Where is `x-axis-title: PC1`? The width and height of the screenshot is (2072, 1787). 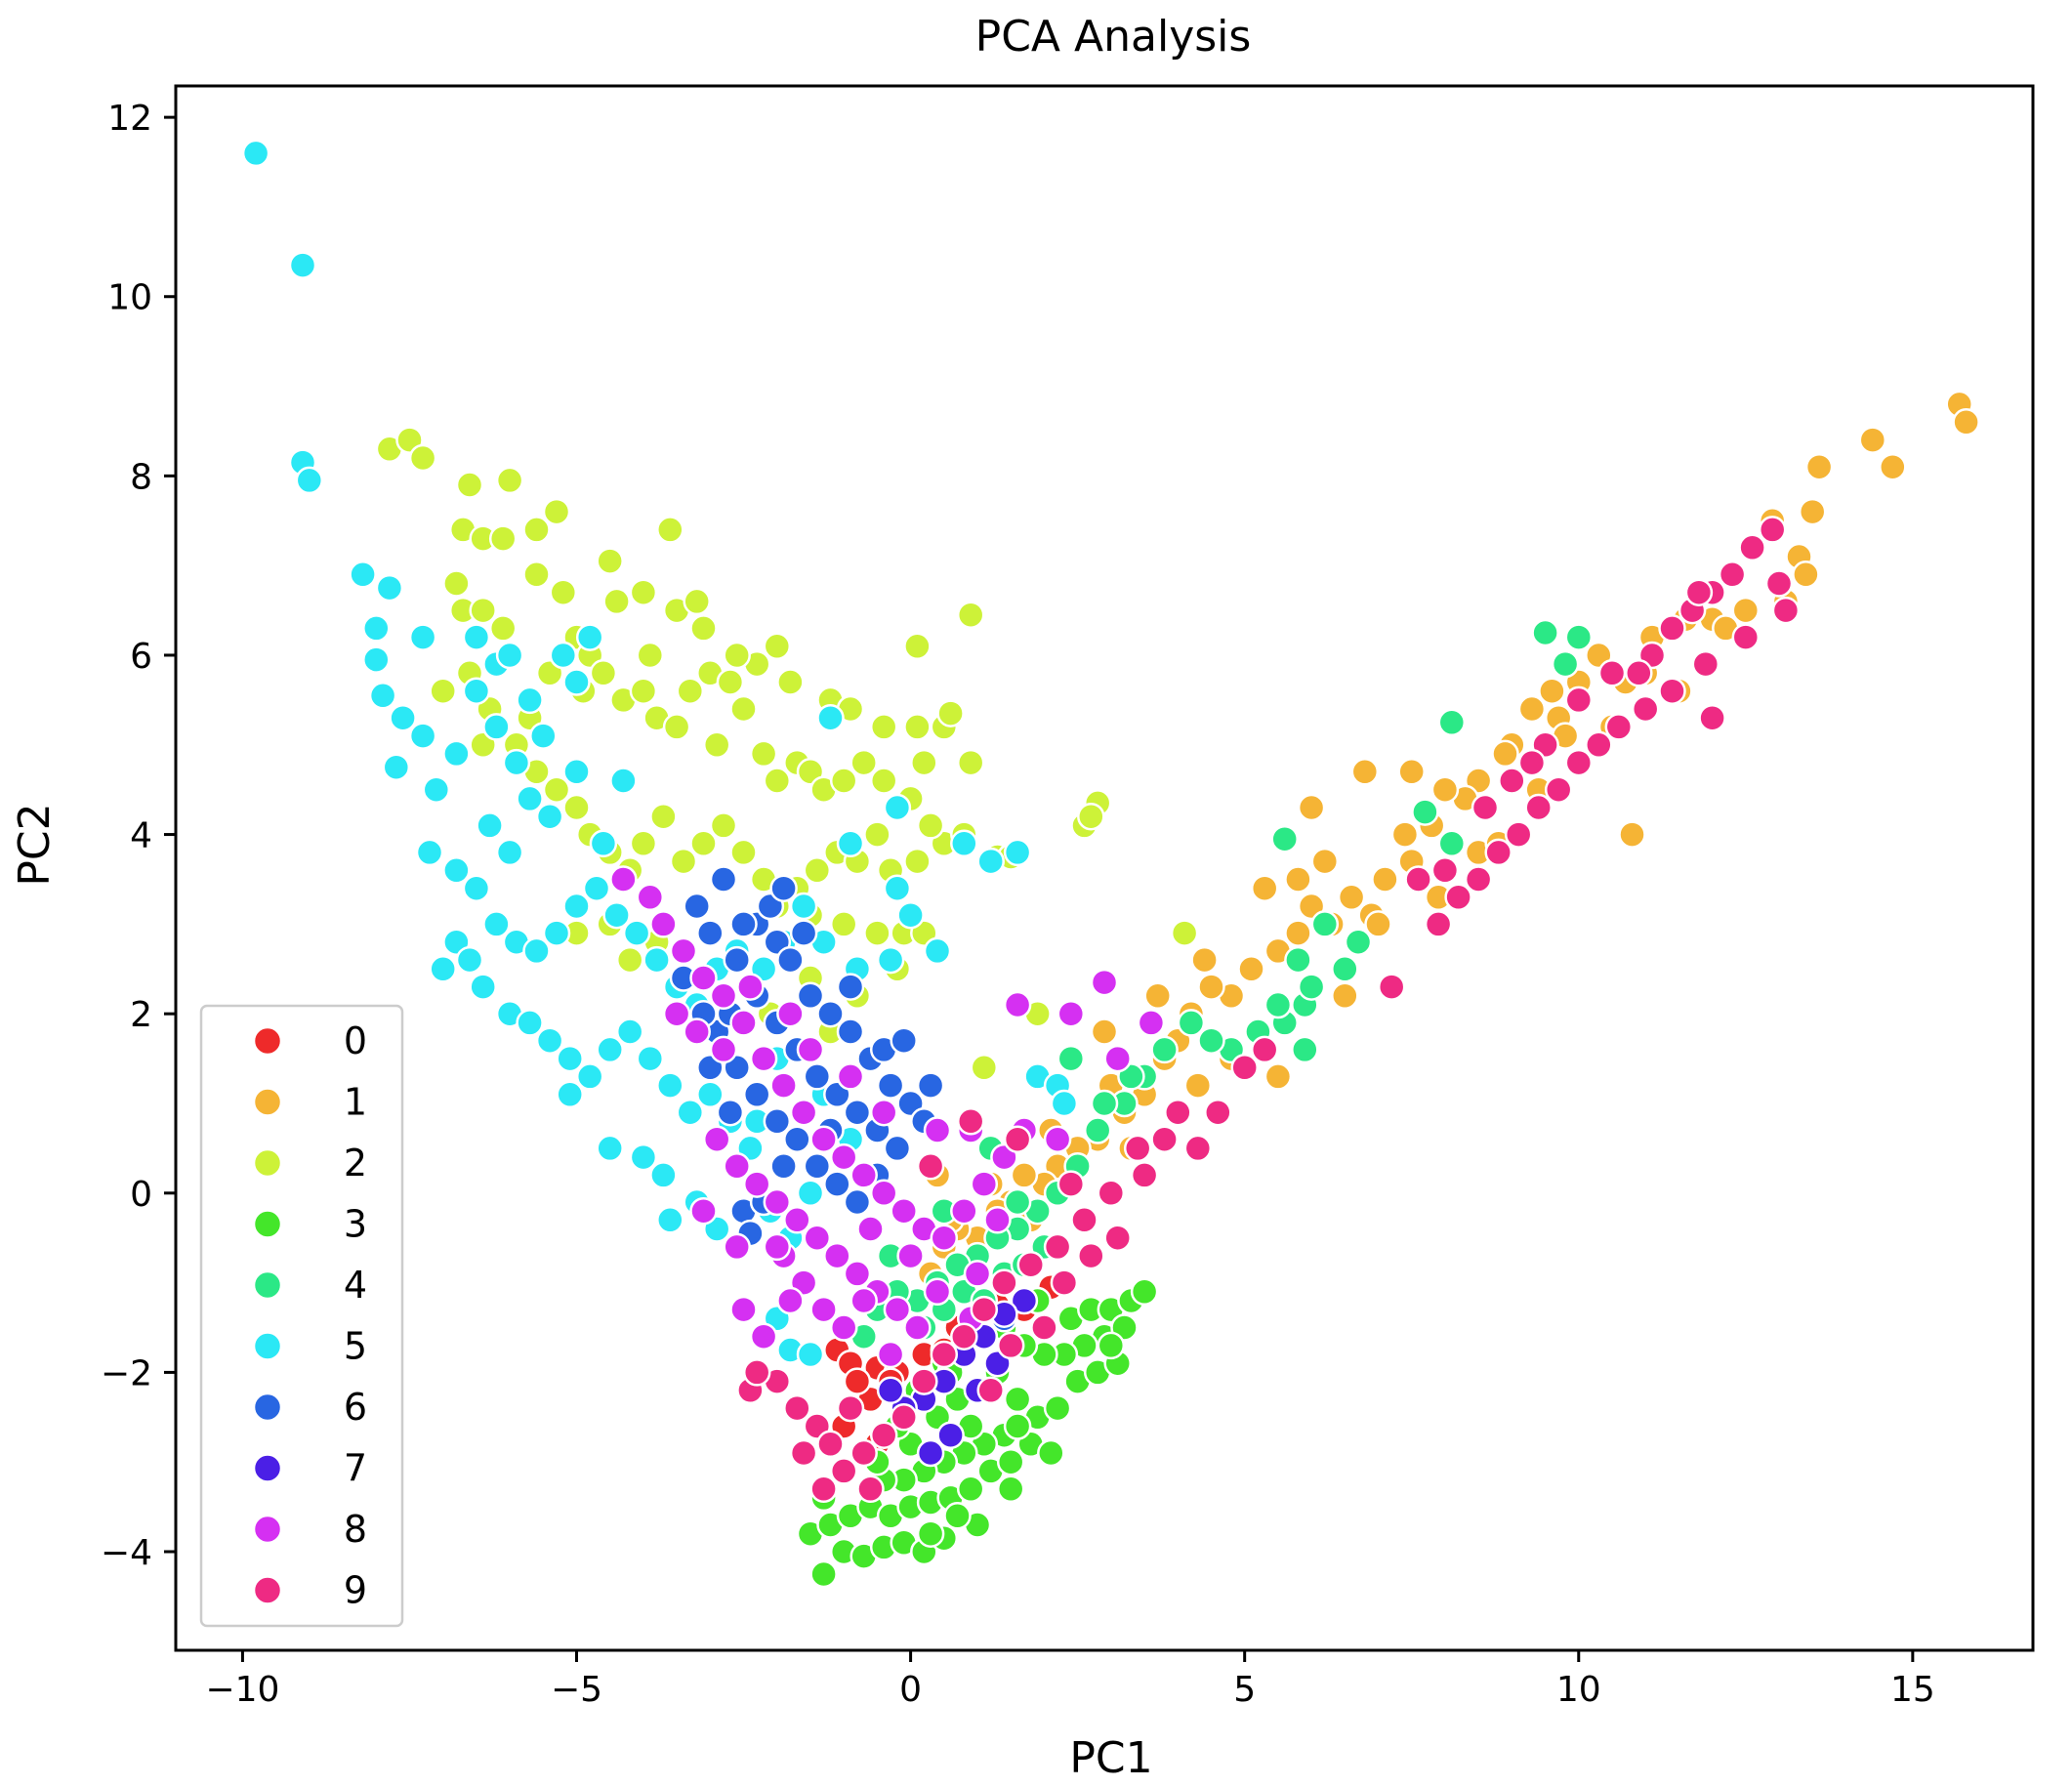
x-axis-title: PC1 is located at coordinates (1110, 1758).